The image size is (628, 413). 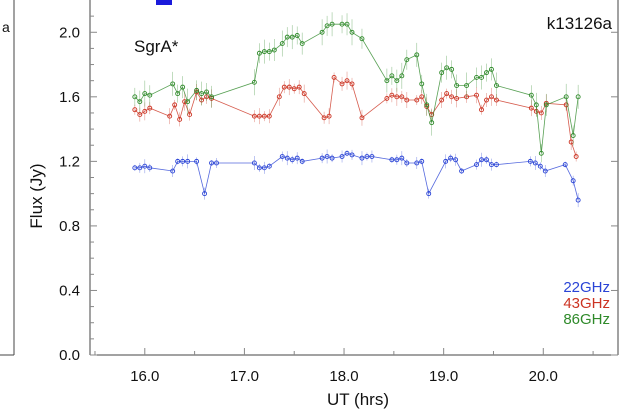 I want to click on y-axis-title: Flux (Jy), so click(x=36, y=195).